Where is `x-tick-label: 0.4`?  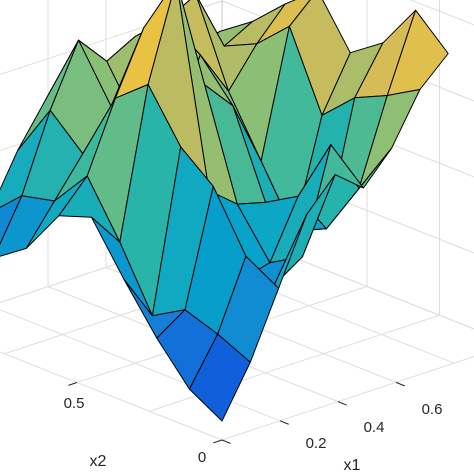 x-tick-label: 0.4 is located at coordinates (374, 427).